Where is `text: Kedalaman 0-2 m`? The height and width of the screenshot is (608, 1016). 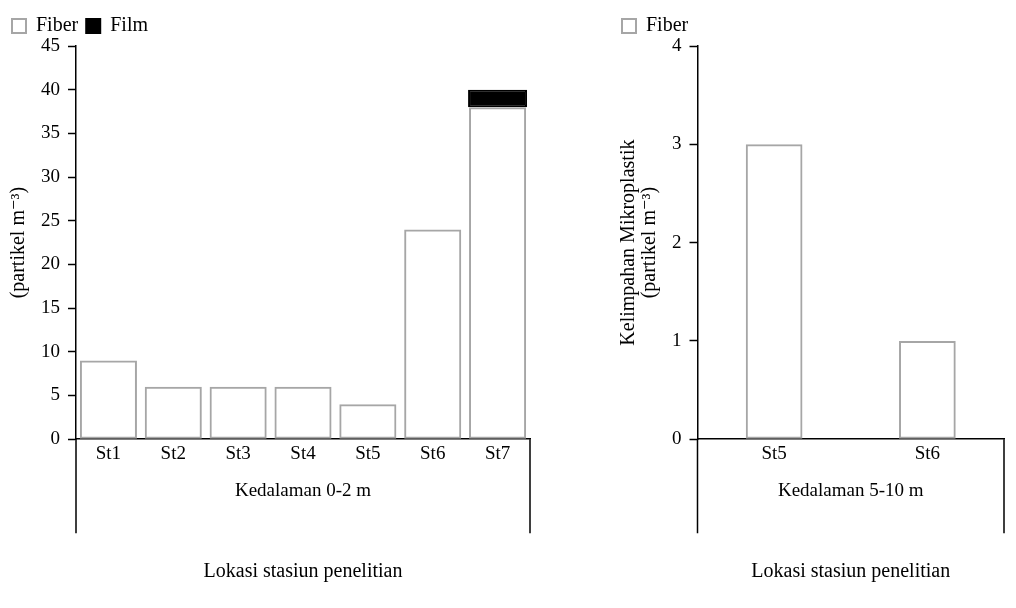 text: Kedalaman 0-2 m is located at coordinates (303, 490).